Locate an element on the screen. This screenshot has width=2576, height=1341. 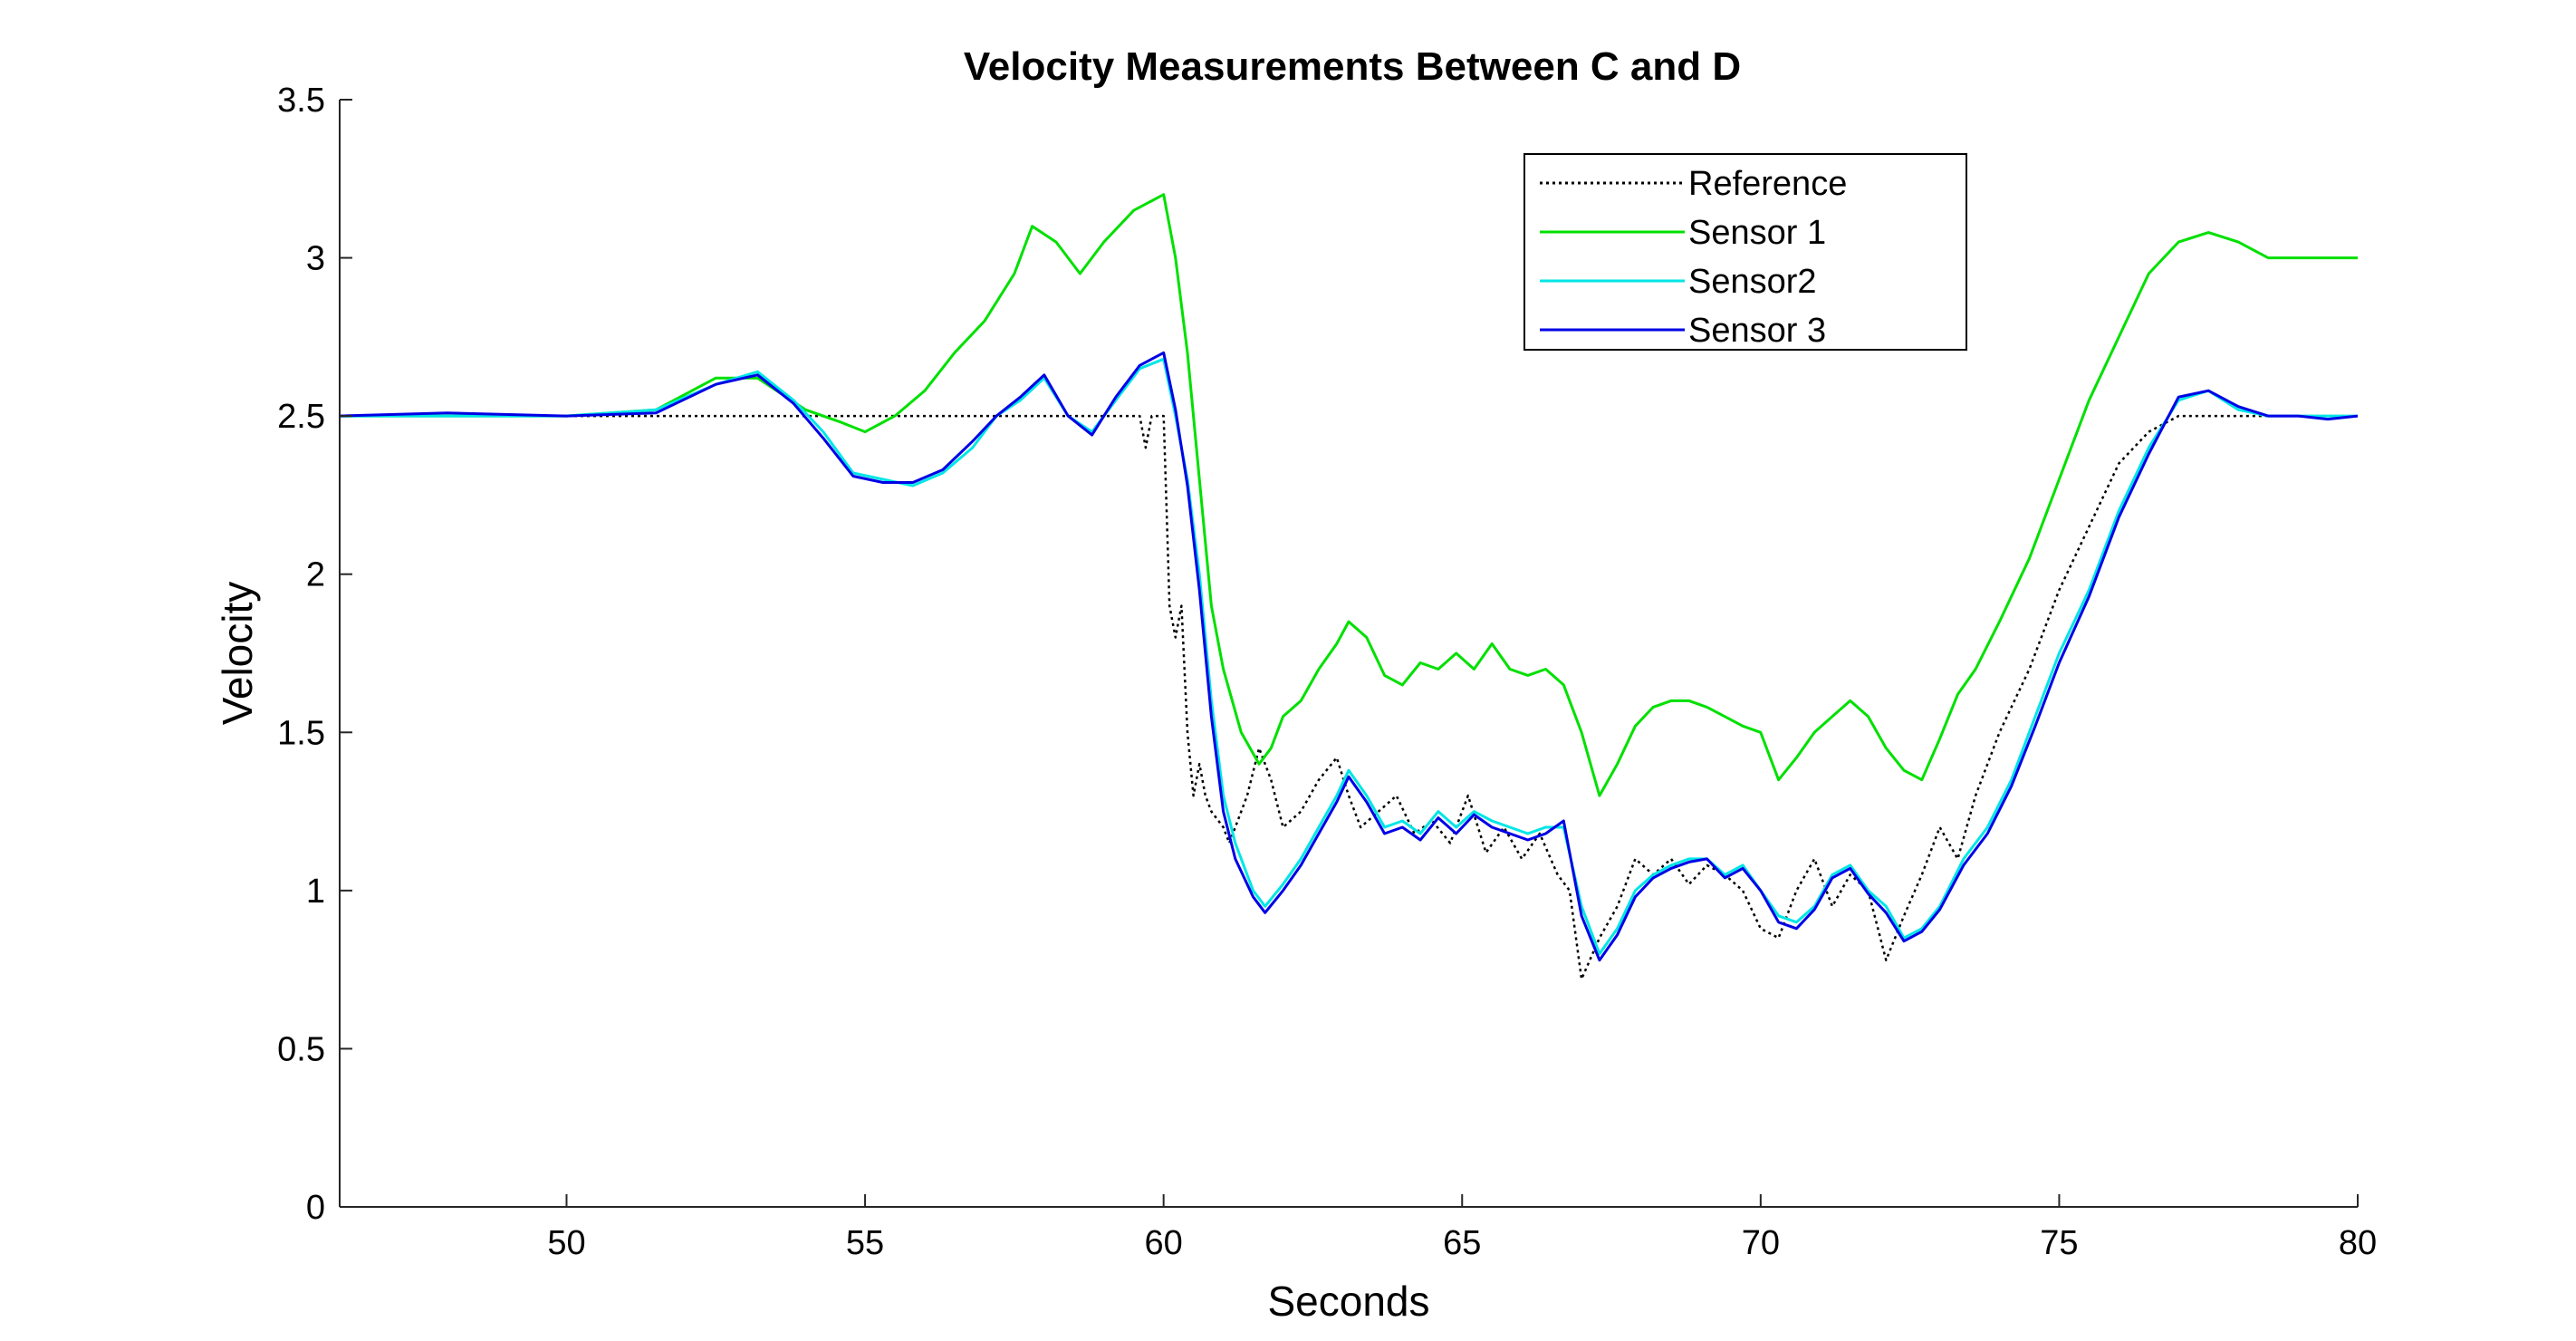
x-tick-label: 55 is located at coordinates (865, 1243).